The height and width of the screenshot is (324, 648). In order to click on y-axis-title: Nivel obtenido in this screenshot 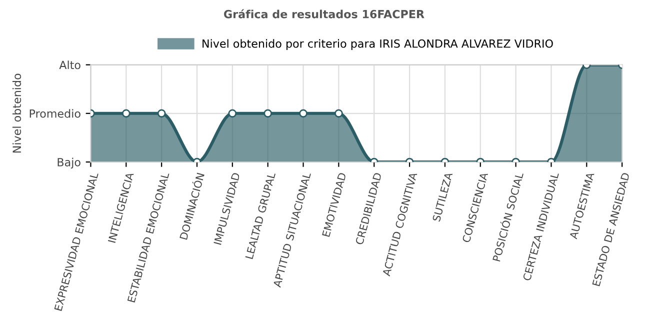, I will do `click(17, 113)`.